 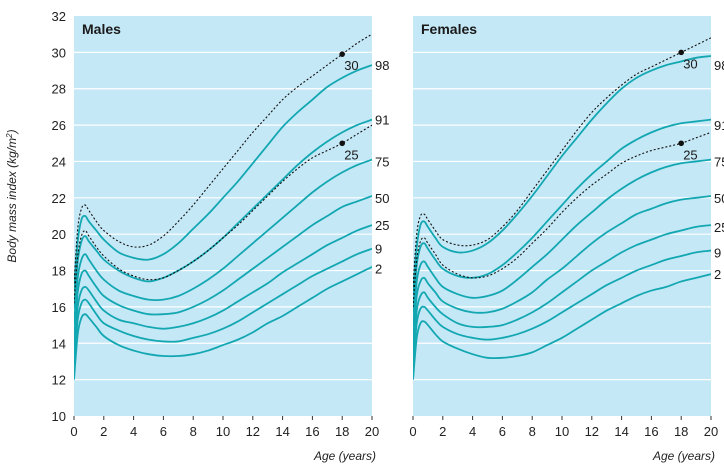 What do you see at coordinates (59, 125) in the screenshot?
I see `y-tick-label: 26` at bounding box center [59, 125].